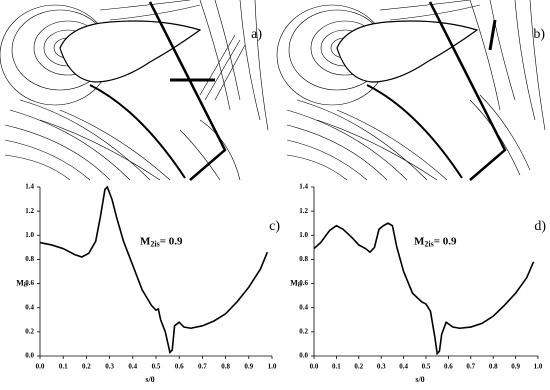 The height and width of the screenshot is (390, 550). Describe the element at coordinates (256, 34) in the screenshot. I see `panel-label: a)` at that location.